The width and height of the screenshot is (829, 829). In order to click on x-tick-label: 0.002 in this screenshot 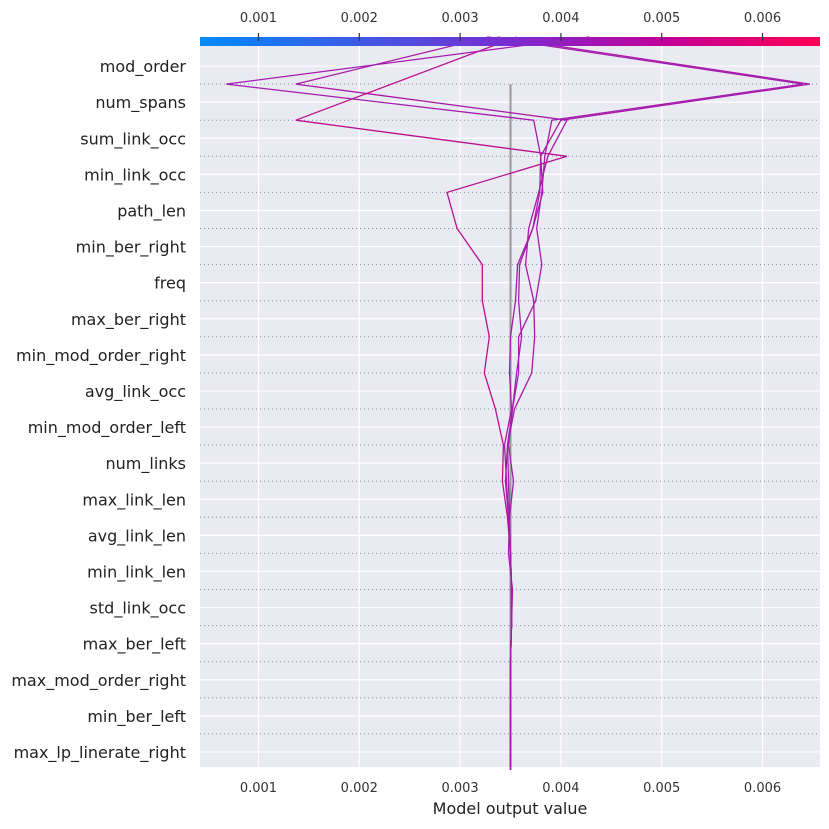, I will do `click(359, 788)`.